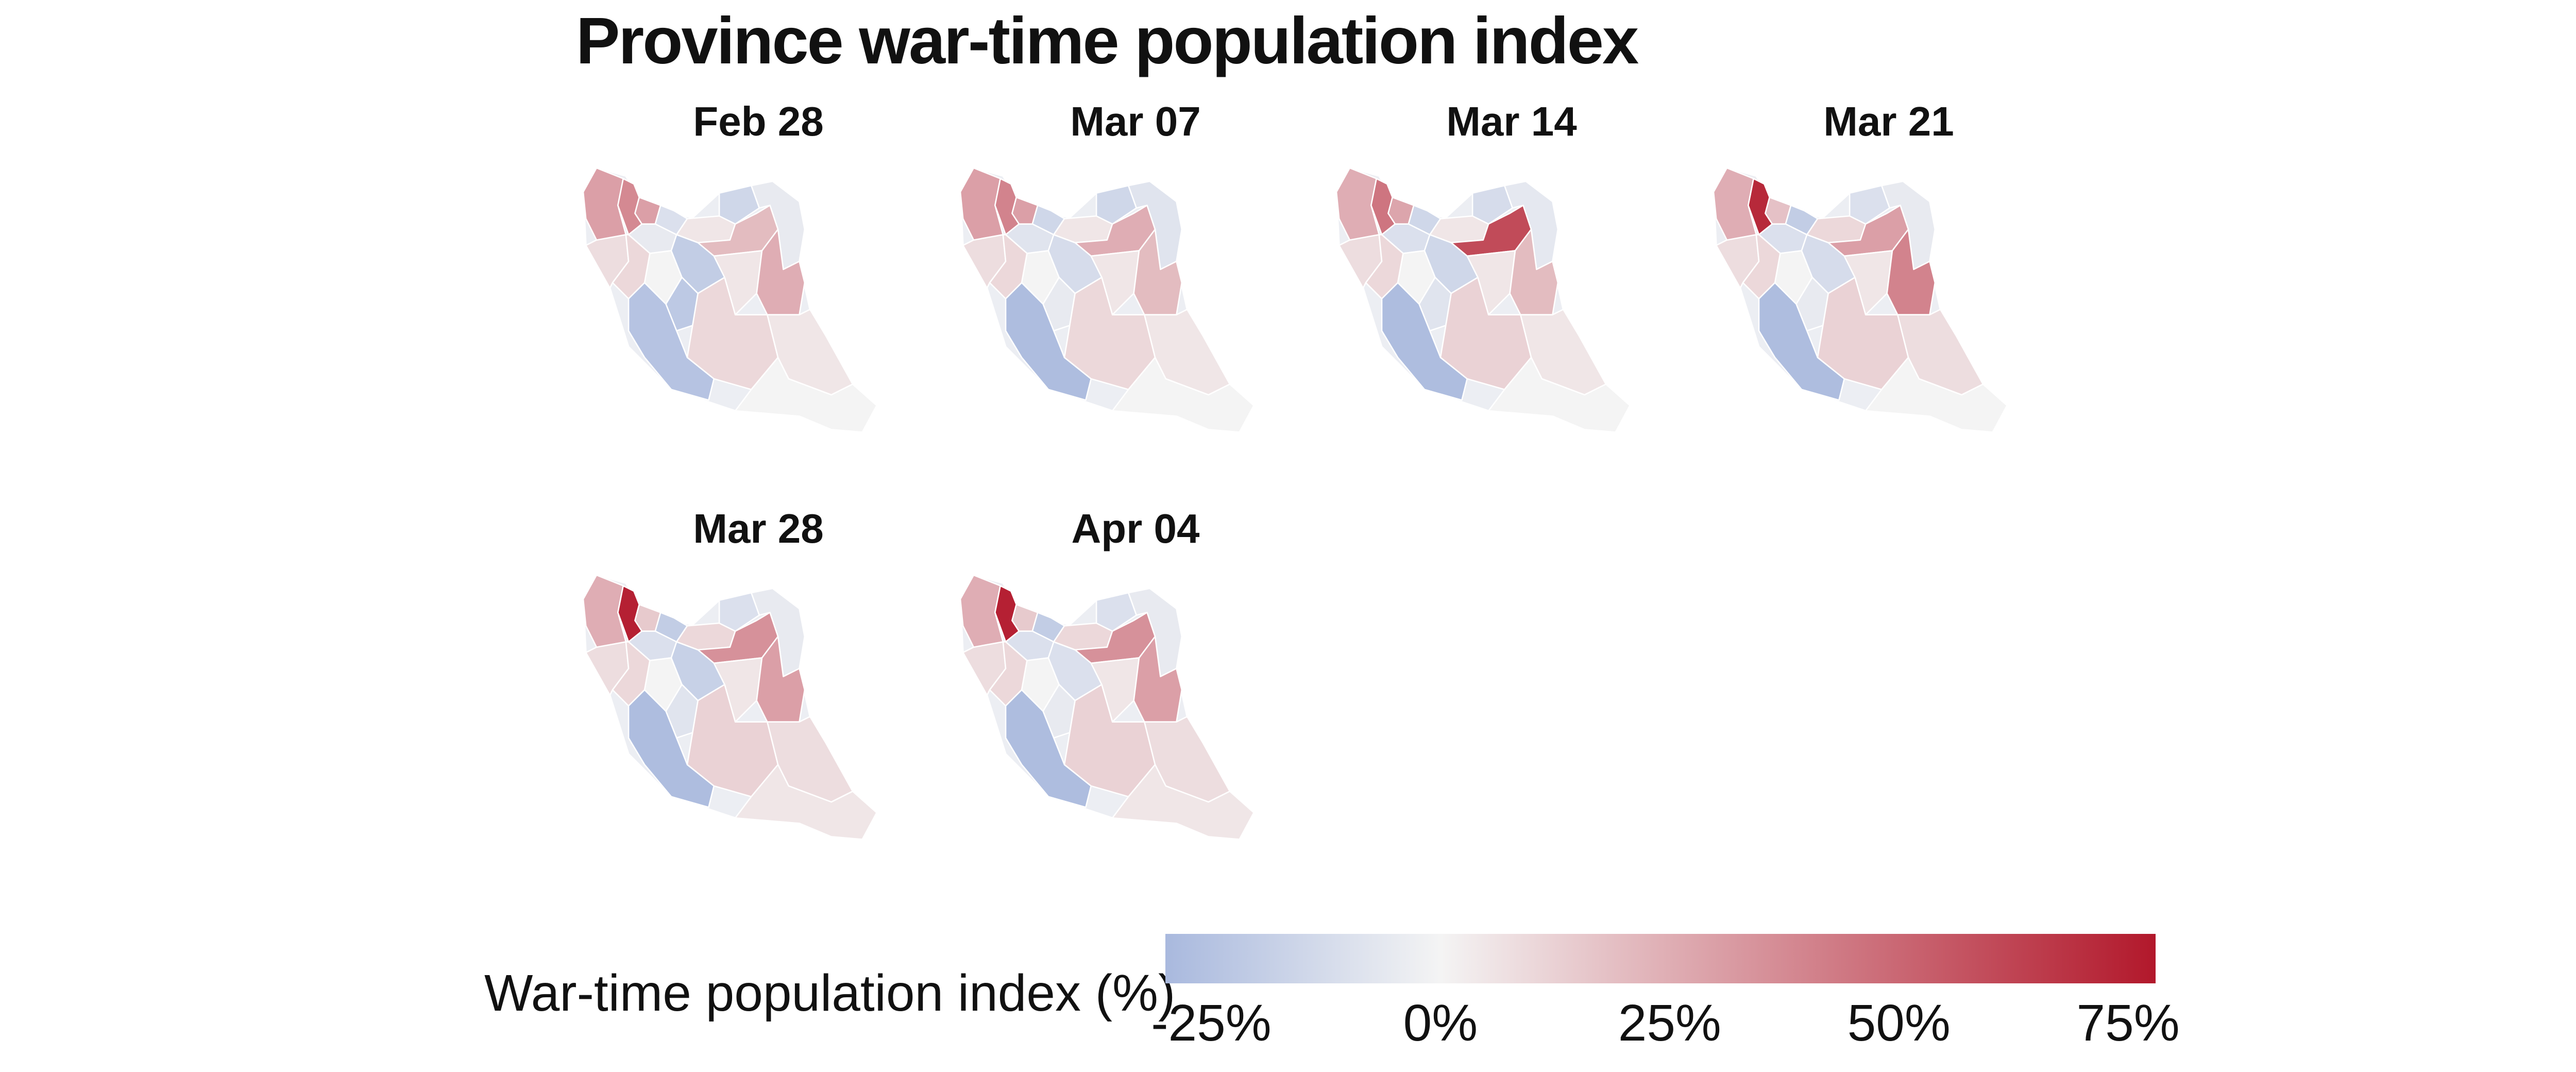  Describe the element at coordinates (1211, 1023) in the screenshot. I see `legend-tick-label: -25%` at that location.